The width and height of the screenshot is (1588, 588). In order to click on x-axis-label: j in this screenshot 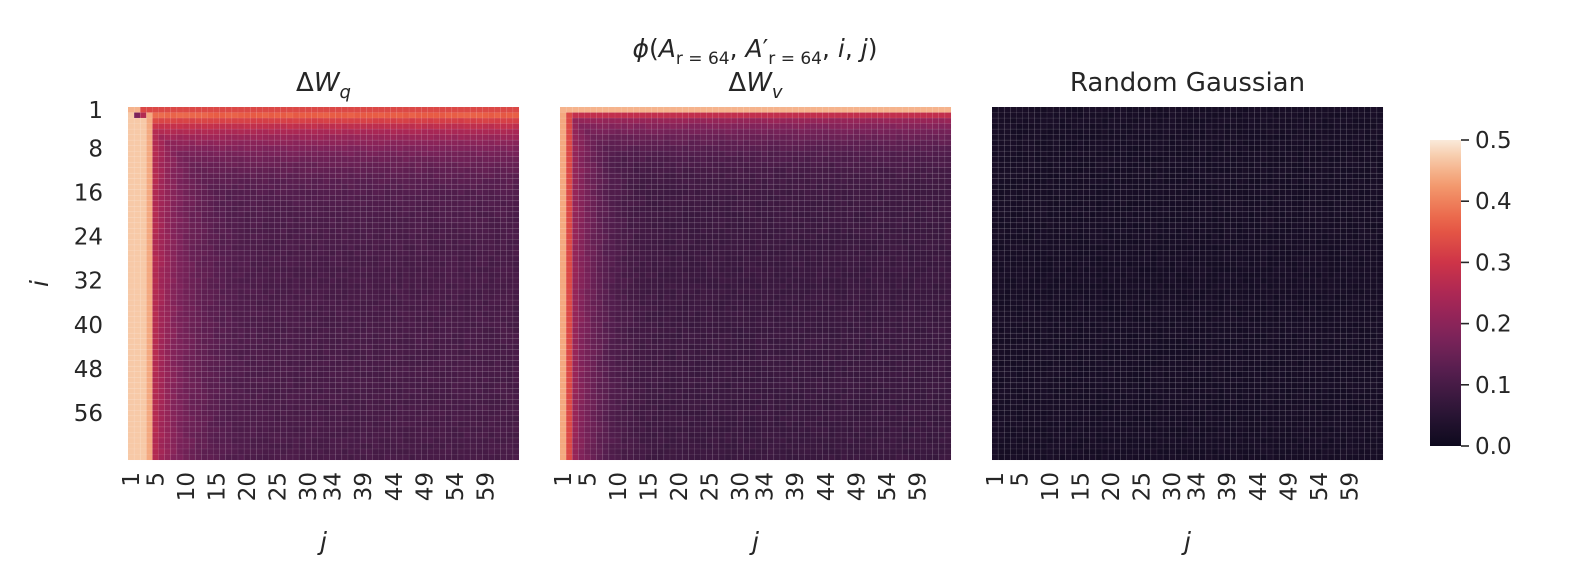, I will do `click(322, 541)`.